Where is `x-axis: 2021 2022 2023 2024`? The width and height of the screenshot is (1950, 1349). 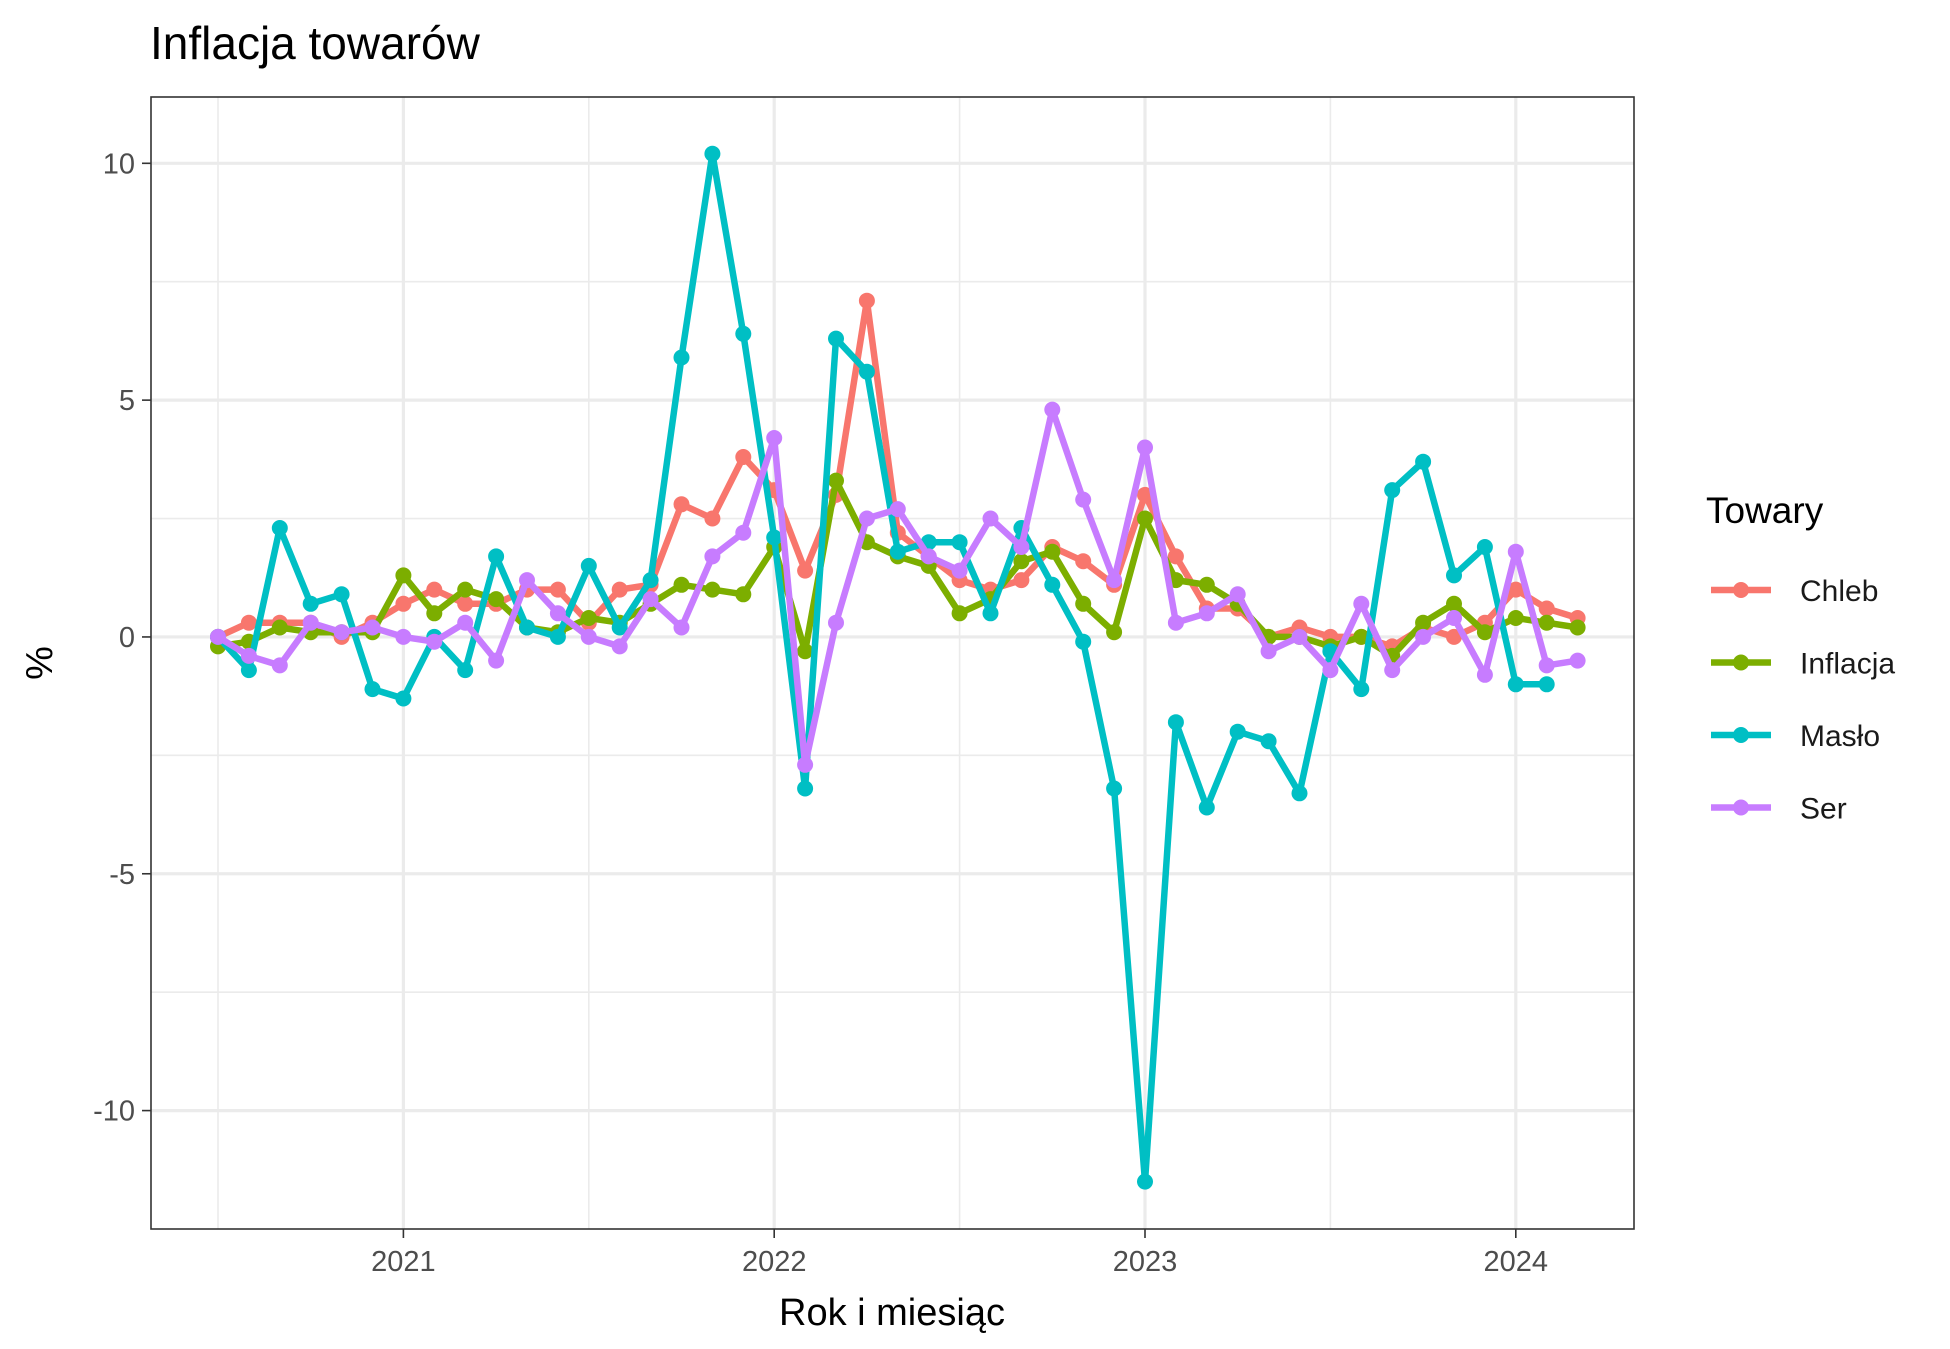 x-axis: 2021 2022 2023 2024 is located at coordinates (959, 1253).